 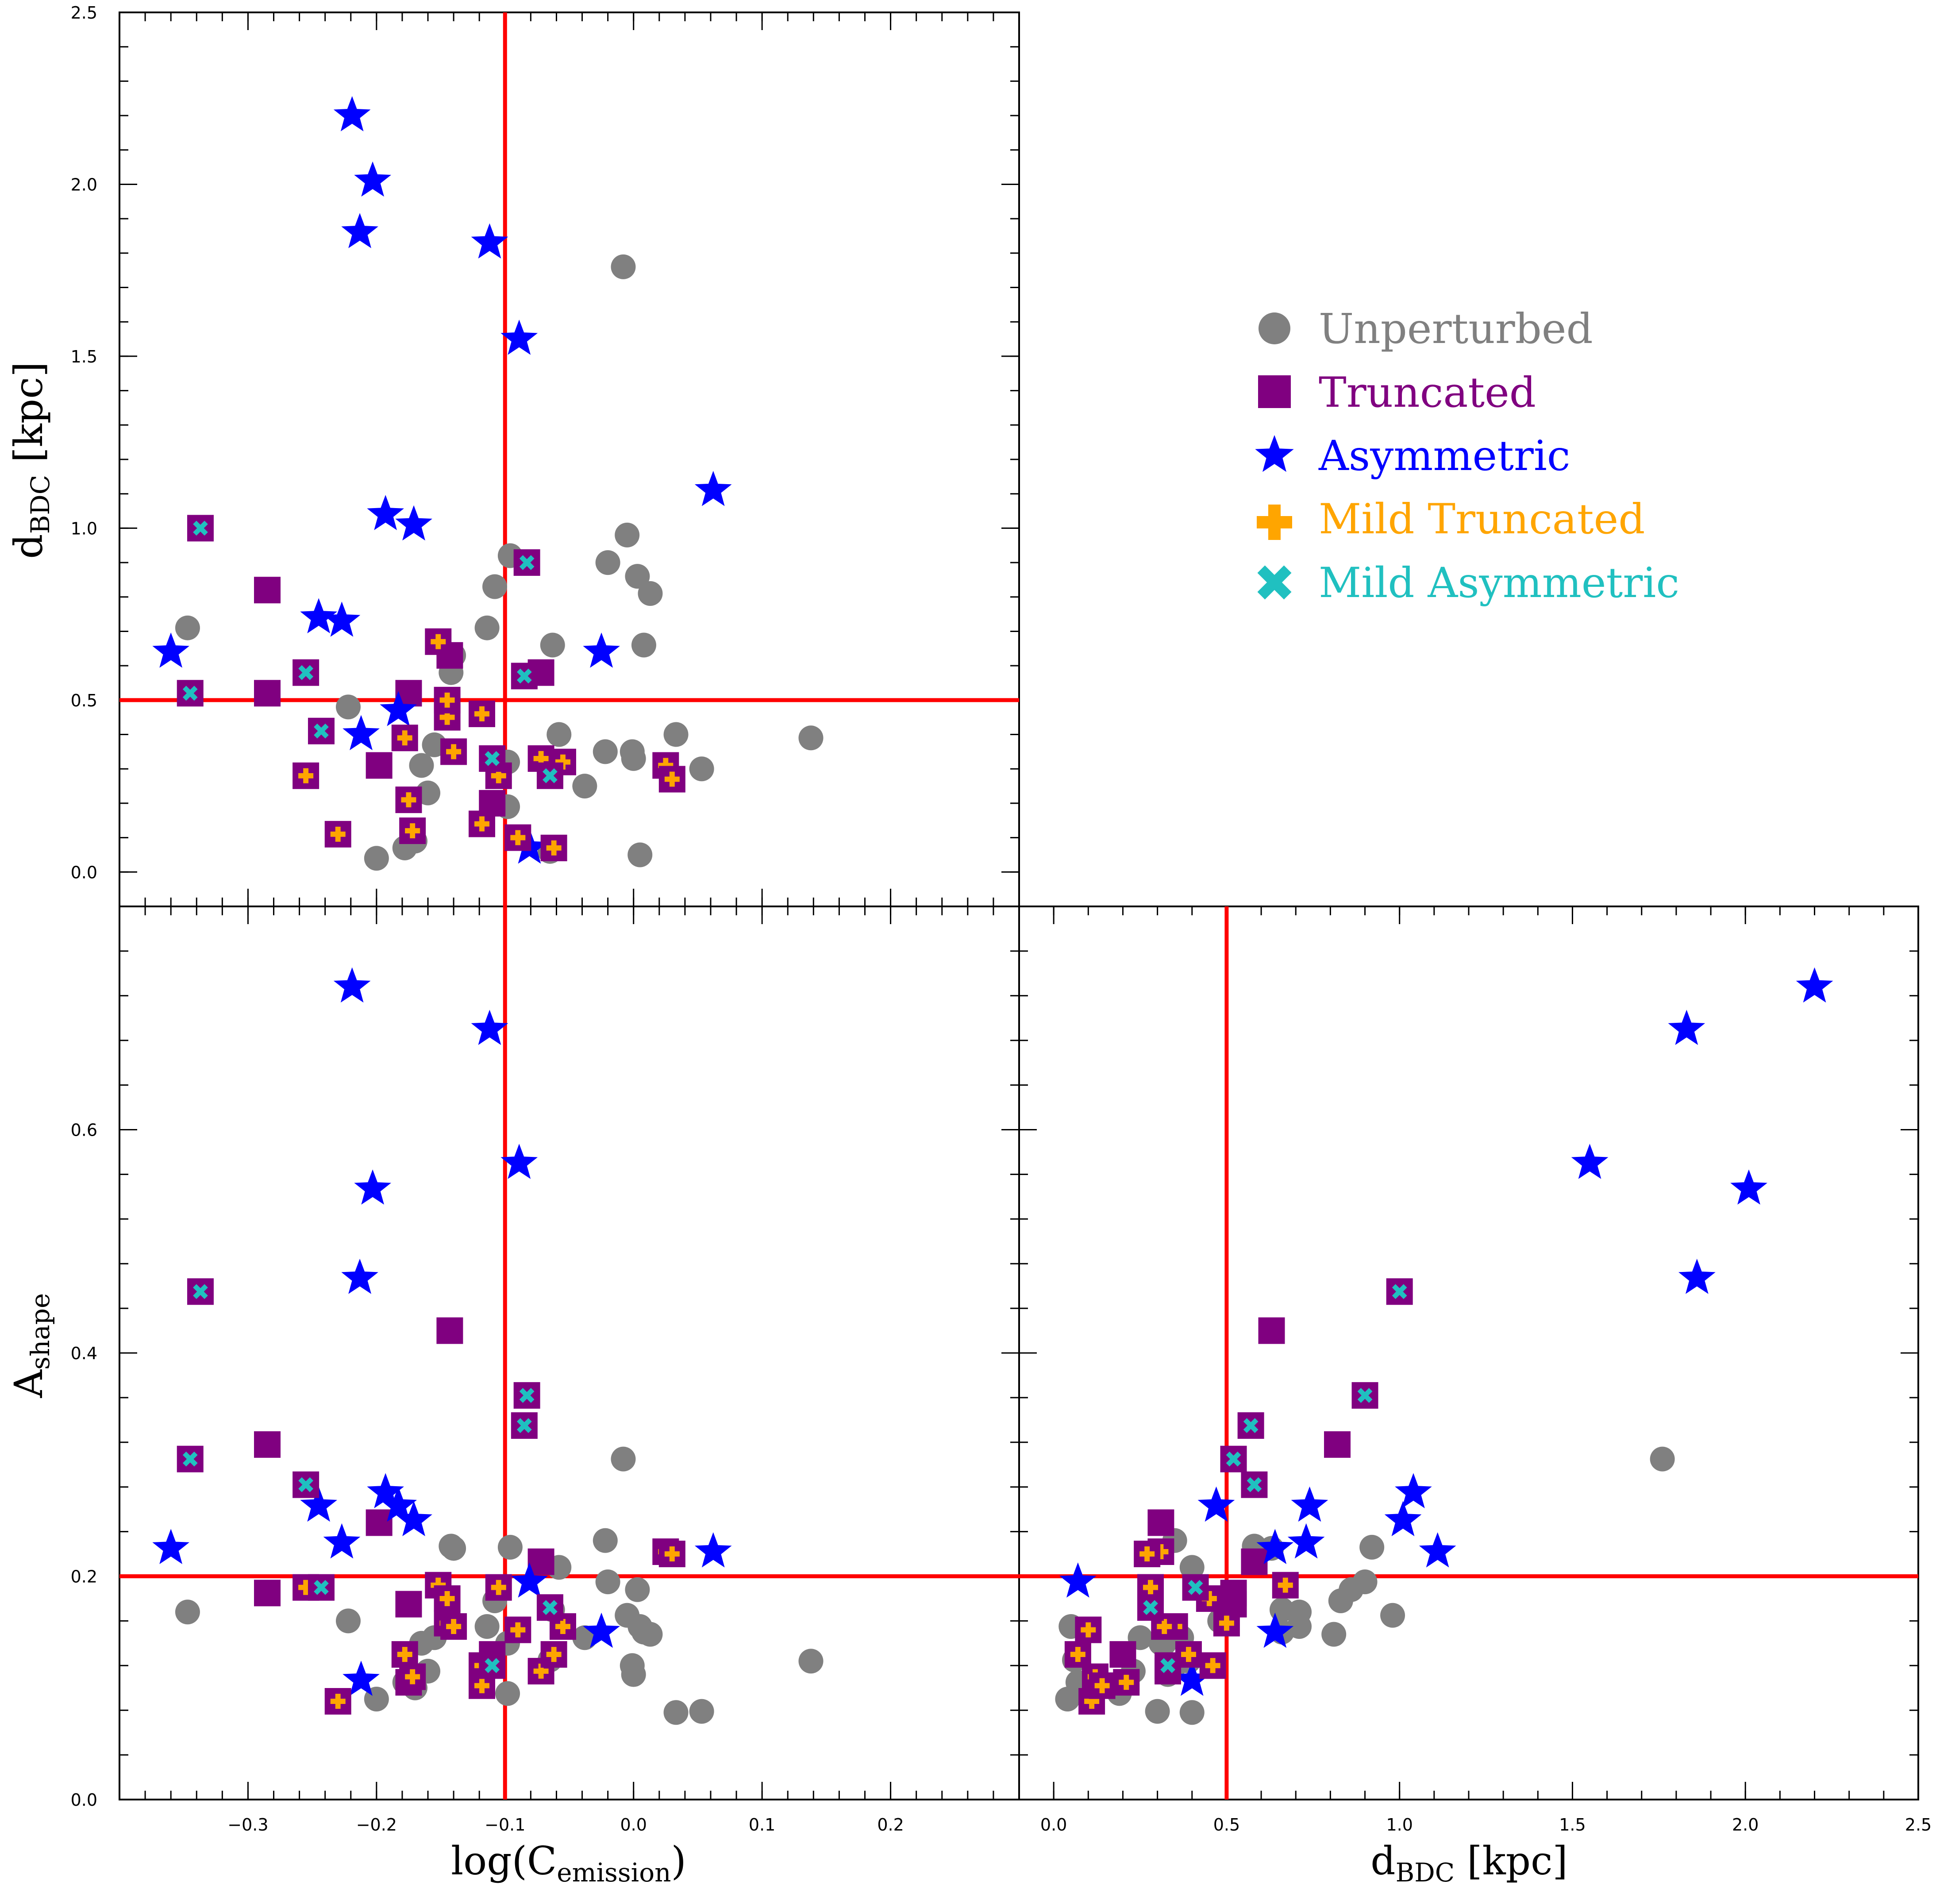 What do you see at coordinates (84, 1353) in the screenshot?
I see `y-tick-label: 0.4` at bounding box center [84, 1353].